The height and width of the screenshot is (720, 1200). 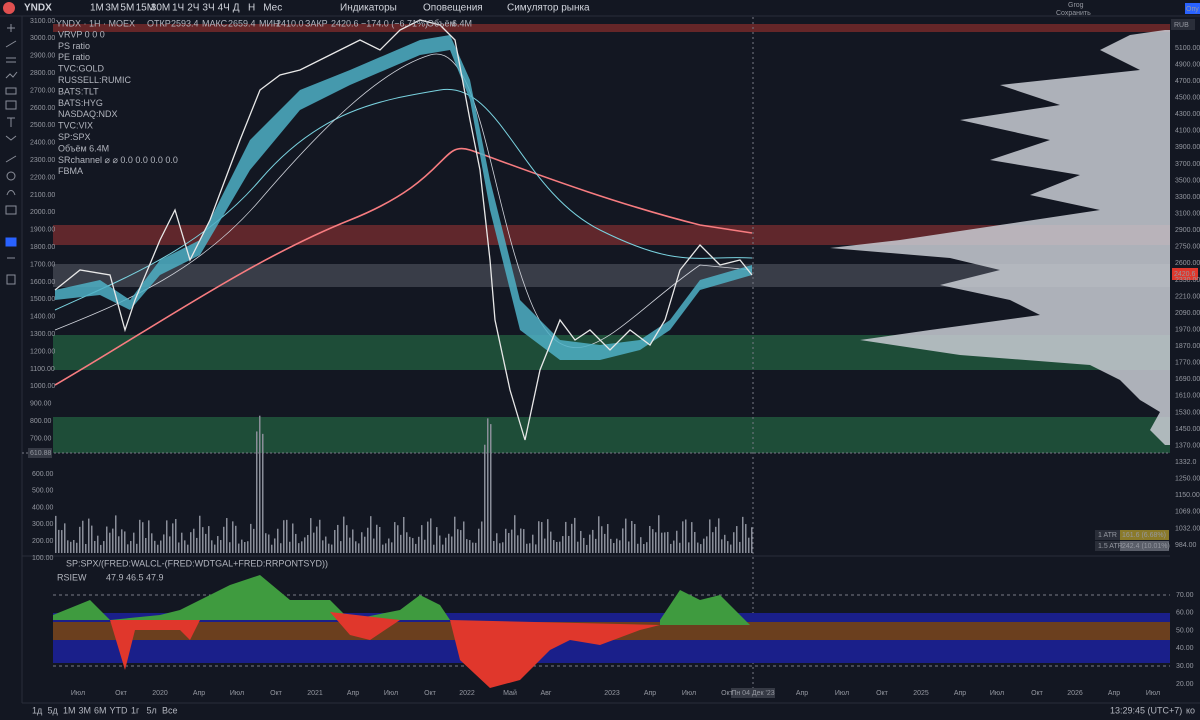 What do you see at coordinates (208, 8) in the screenshot?
I see `interval: 3Ч` at bounding box center [208, 8].